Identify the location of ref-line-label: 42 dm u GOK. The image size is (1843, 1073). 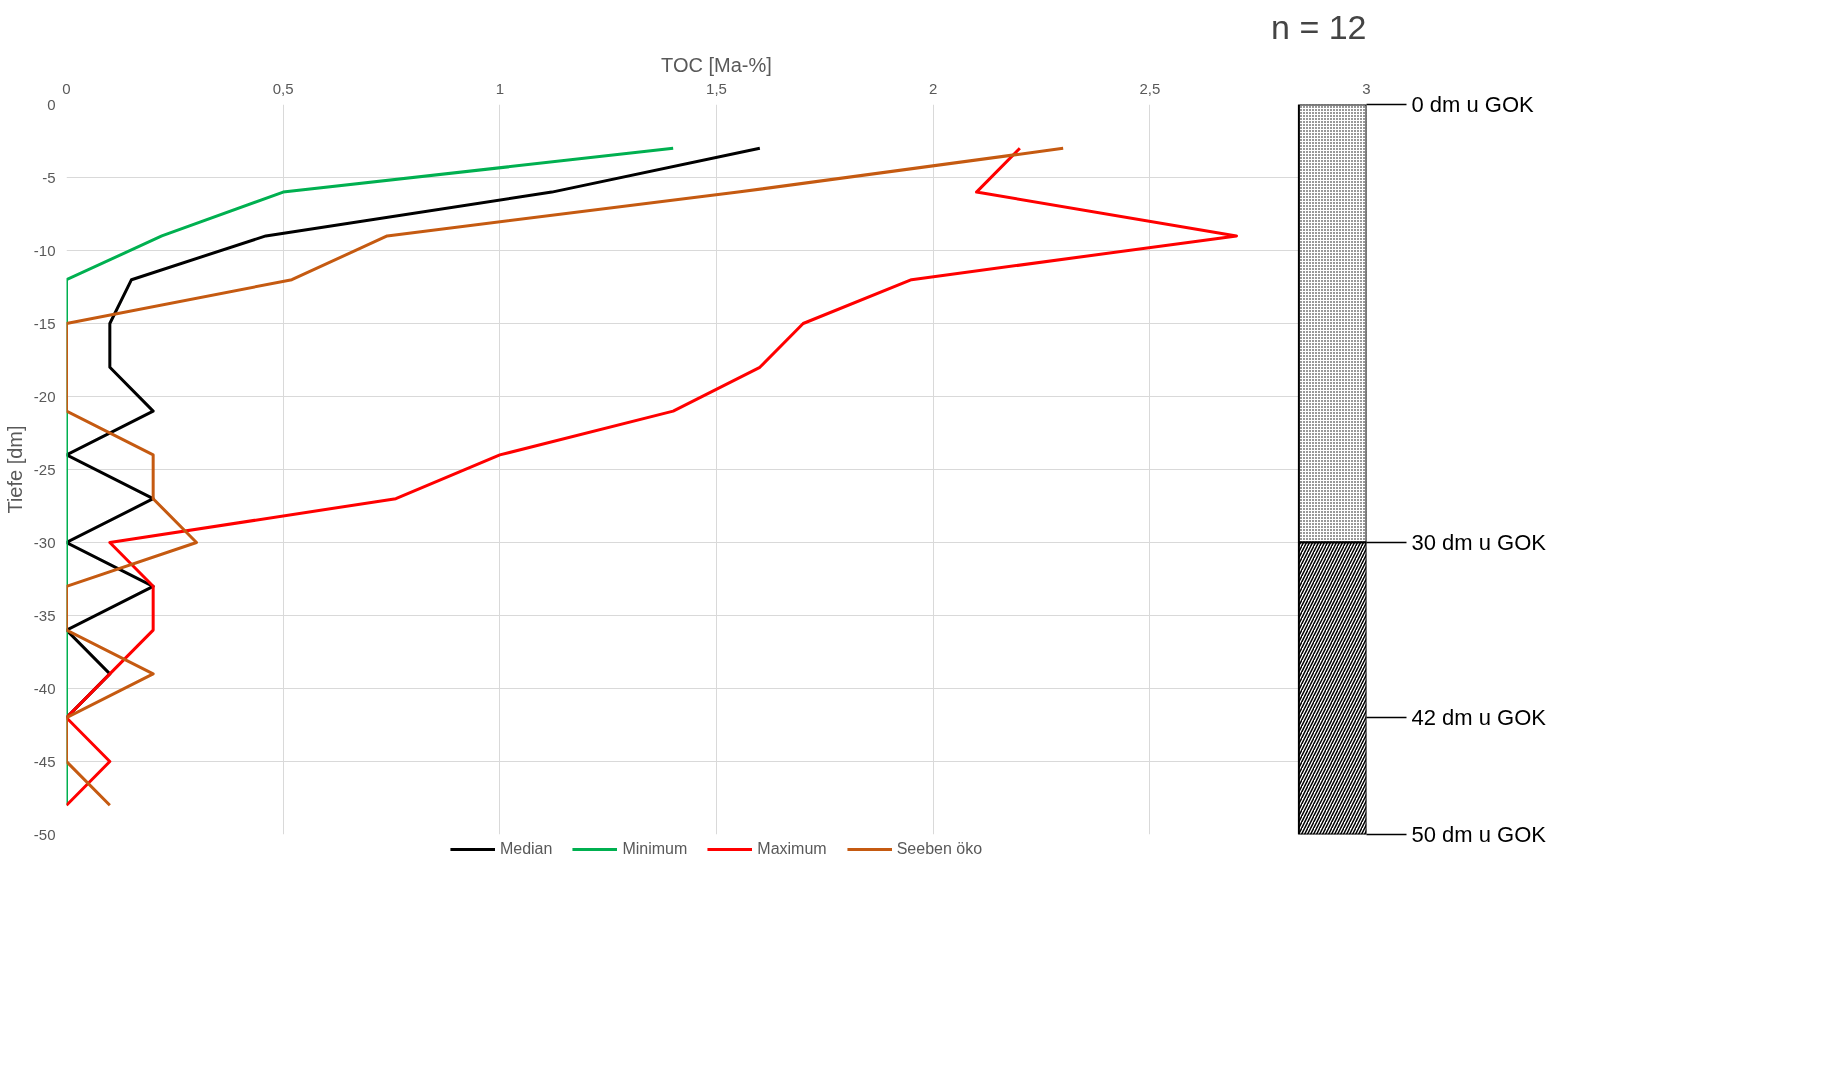
(1479, 718).